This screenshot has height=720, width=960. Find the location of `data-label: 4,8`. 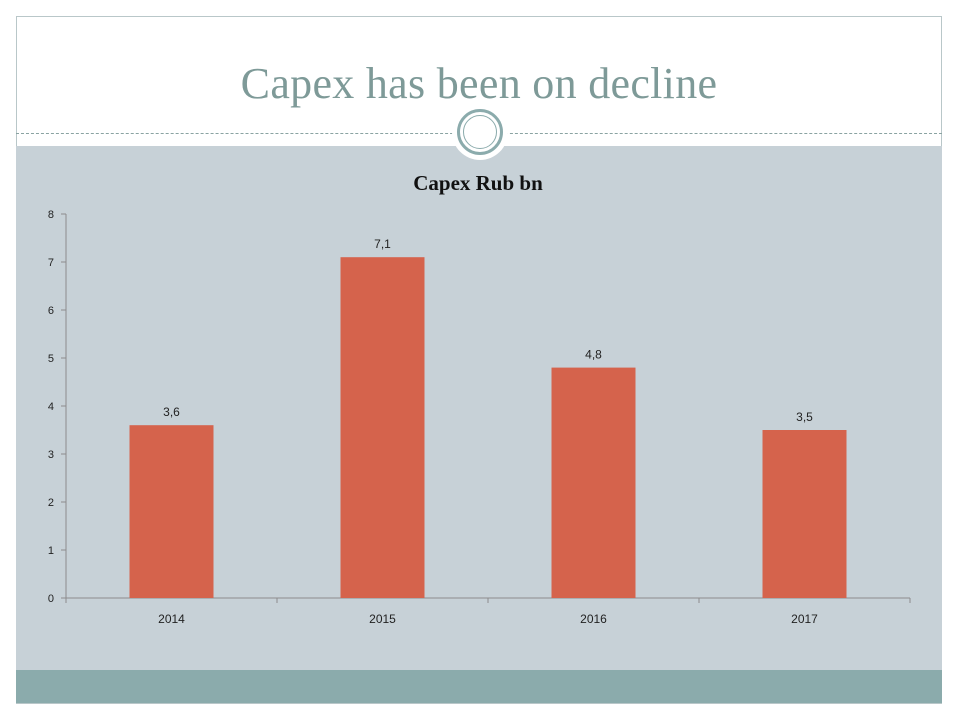

data-label: 4,8 is located at coordinates (593, 355).